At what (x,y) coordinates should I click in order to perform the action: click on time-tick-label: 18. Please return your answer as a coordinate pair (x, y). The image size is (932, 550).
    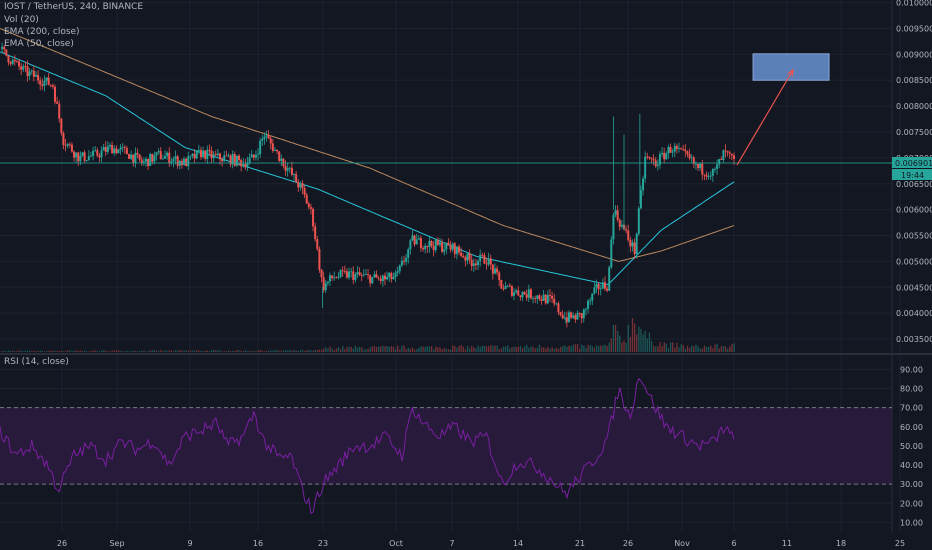
    Looking at the image, I should click on (841, 543).